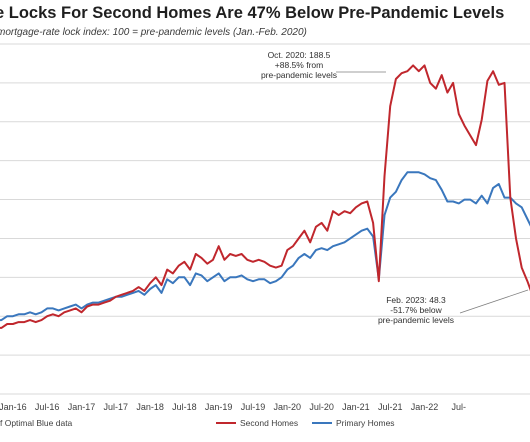 This screenshot has height=442, width=530. Describe the element at coordinates (82, 407) in the screenshot. I see `x-tick-label: Jan-17` at that location.